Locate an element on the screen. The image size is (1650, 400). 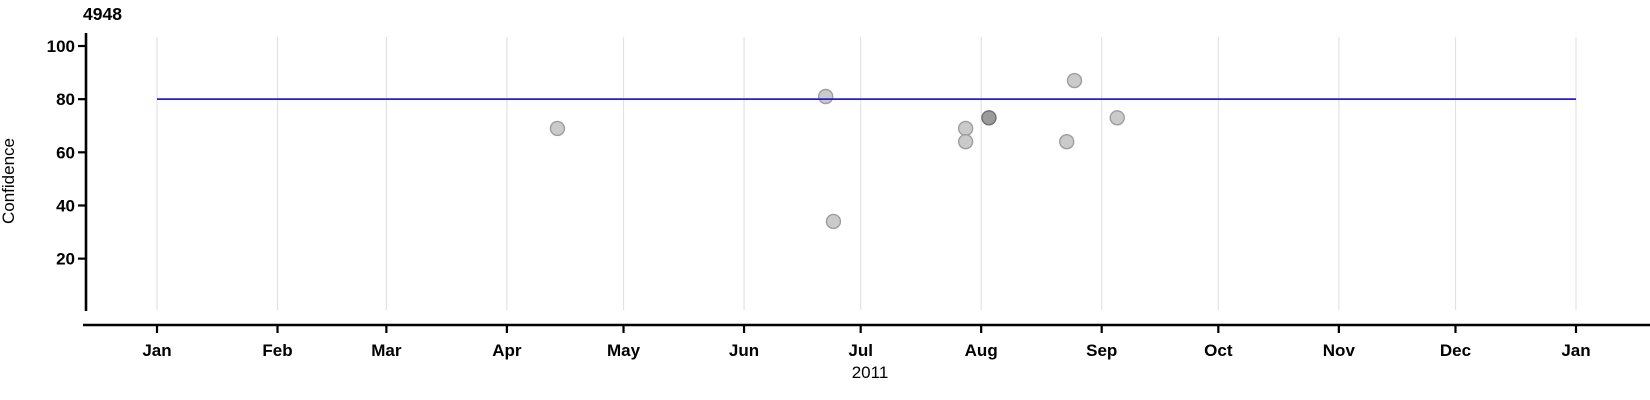
x-tick-label: Dec is located at coordinates (1455, 350).